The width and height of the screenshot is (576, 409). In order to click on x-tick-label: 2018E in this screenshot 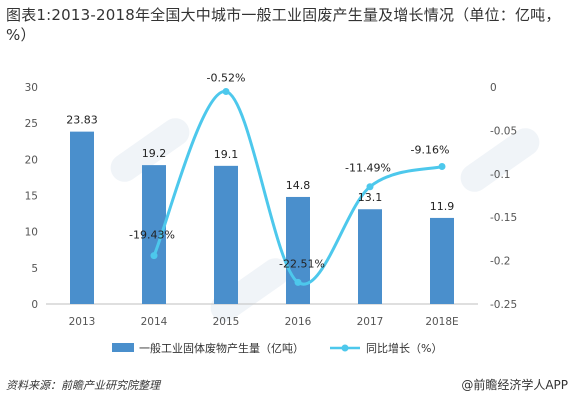, I will do `click(441, 322)`.